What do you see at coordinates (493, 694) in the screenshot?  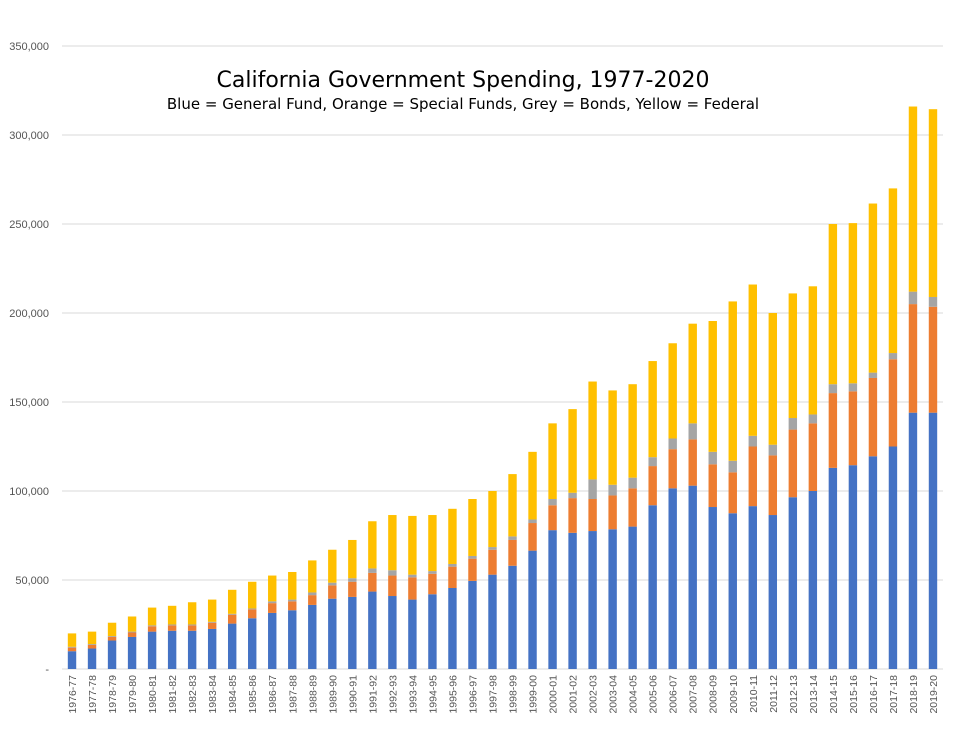 I see `x-tick-label: 1997-98` at bounding box center [493, 694].